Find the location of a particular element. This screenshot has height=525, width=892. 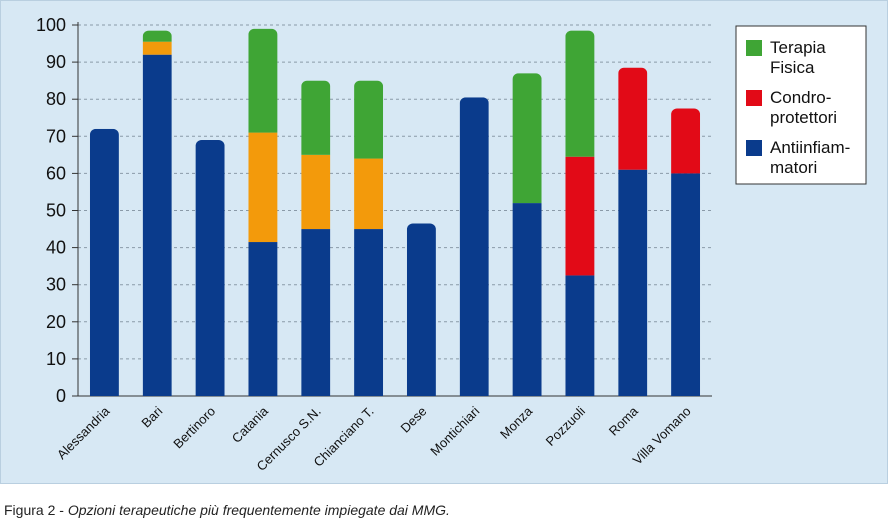

legend-label: matori is located at coordinates (793, 167).